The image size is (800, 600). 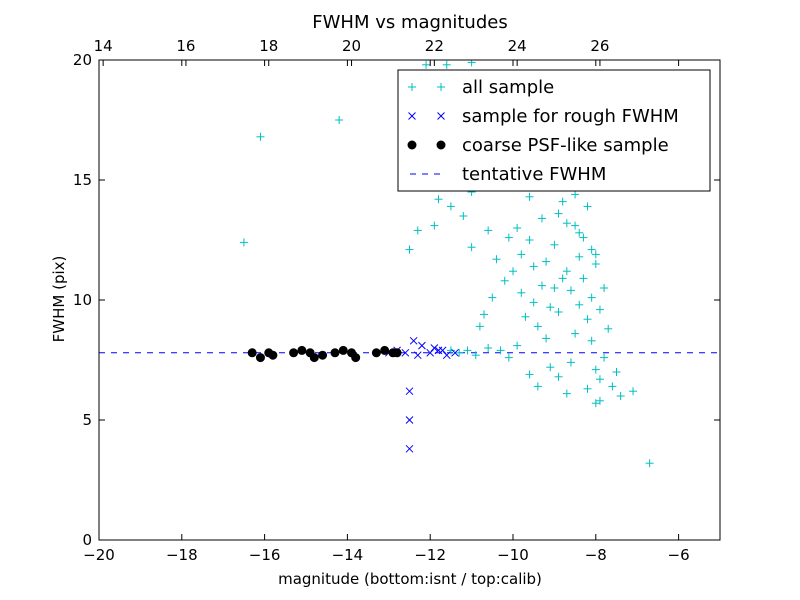 What do you see at coordinates (517, 46) in the screenshot?
I see `top-x-tick-label: 24` at bounding box center [517, 46].